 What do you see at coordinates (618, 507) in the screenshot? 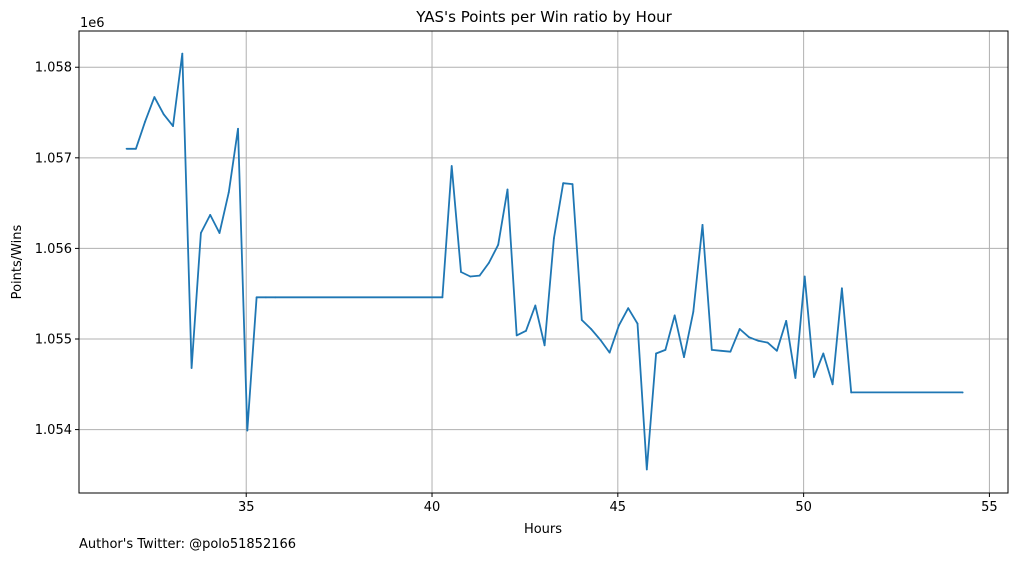
I see `x-tick-label: 45` at bounding box center [618, 507].